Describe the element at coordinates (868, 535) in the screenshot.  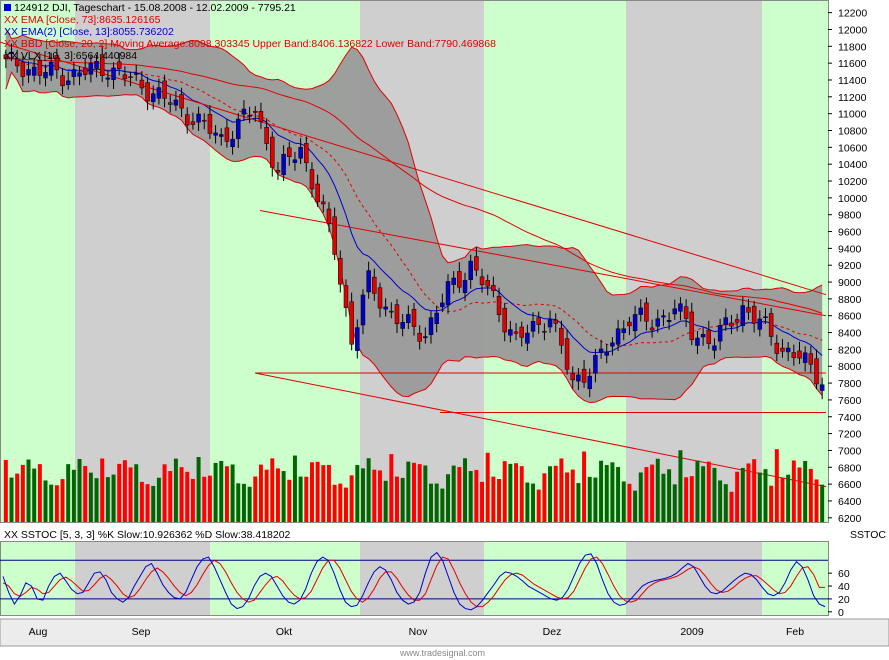
I see `stoch-panel-title: SSTOC` at that location.